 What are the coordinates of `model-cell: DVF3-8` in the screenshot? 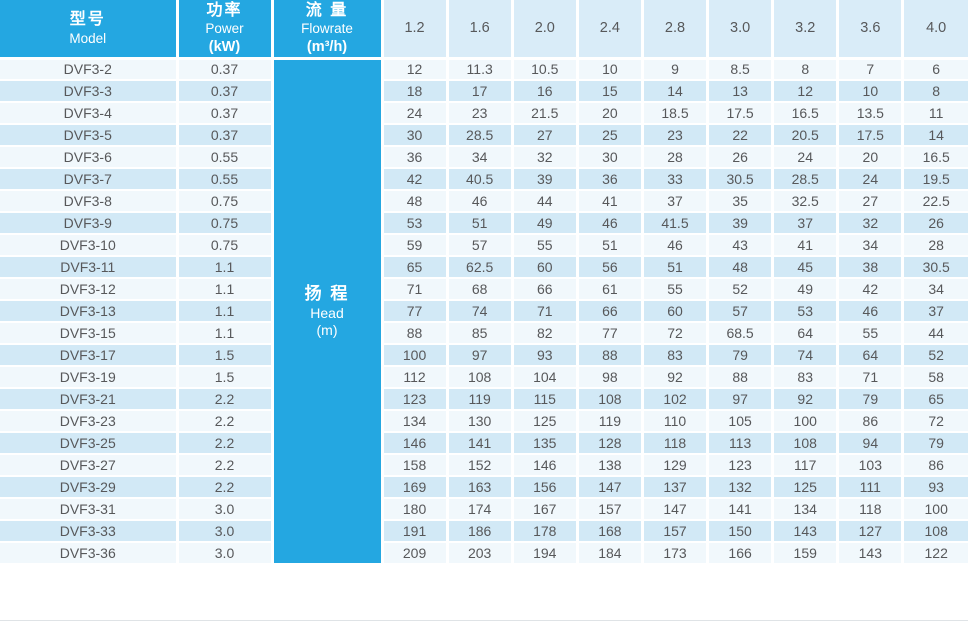 It's located at (89, 201).